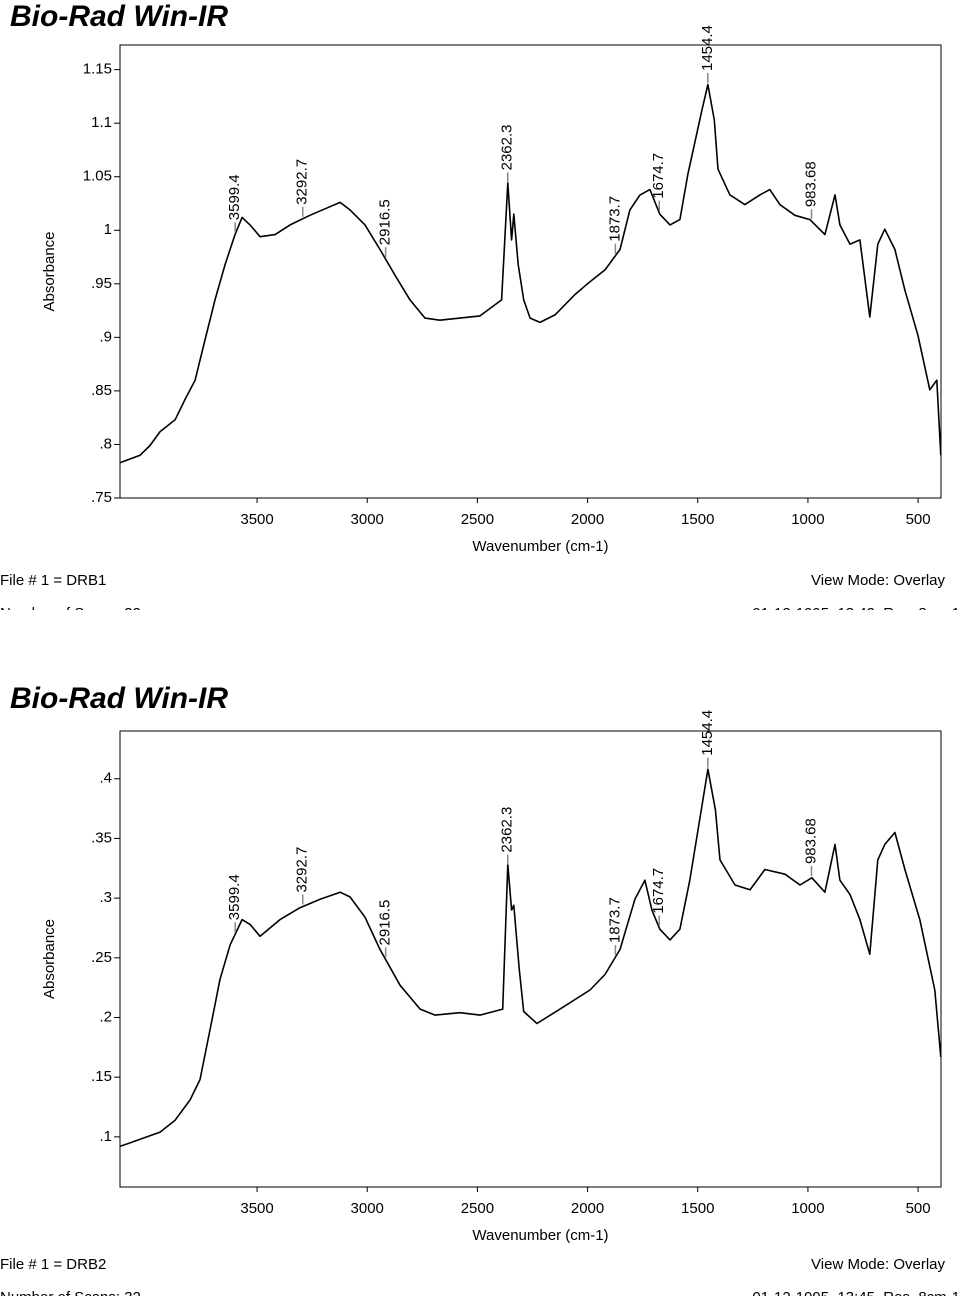 The width and height of the screenshot is (960, 1296). What do you see at coordinates (101, 283) in the screenshot?
I see `y-tick-label: .95` at bounding box center [101, 283].